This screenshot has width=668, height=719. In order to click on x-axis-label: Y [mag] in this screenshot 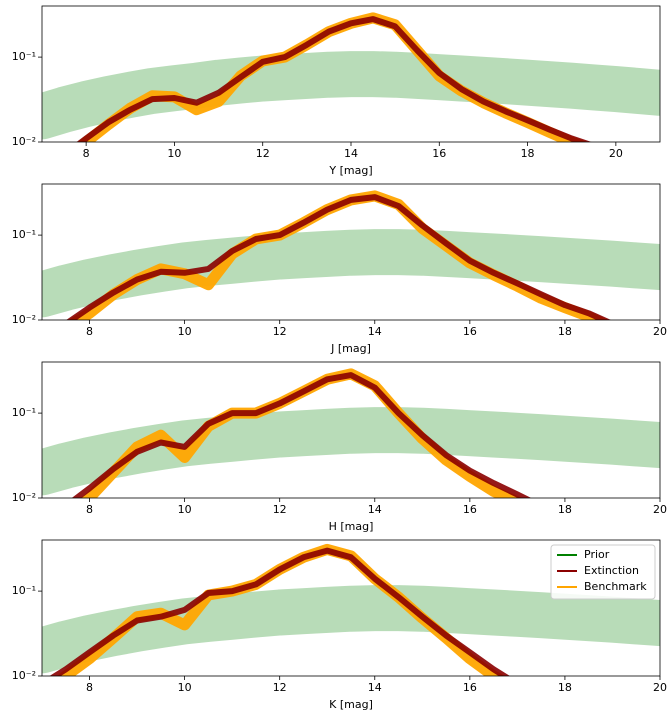, I will do `click(350, 170)`.